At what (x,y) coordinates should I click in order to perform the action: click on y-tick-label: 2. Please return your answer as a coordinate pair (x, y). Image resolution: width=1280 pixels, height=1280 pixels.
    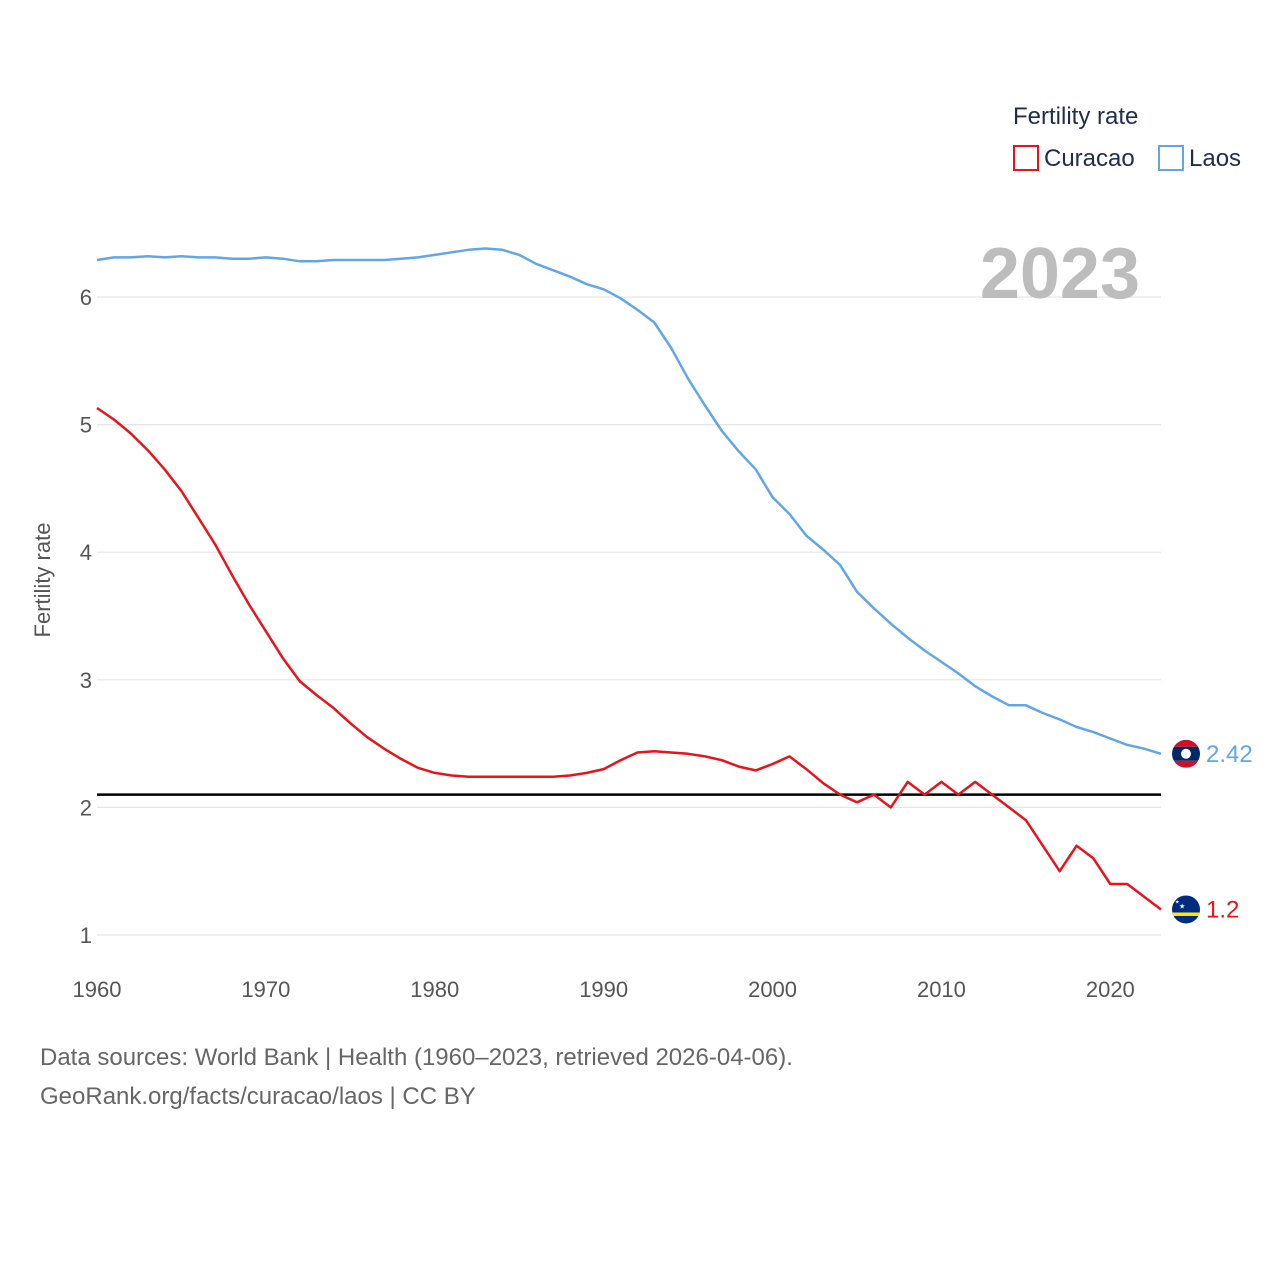
    Looking at the image, I should click on (86, 807).